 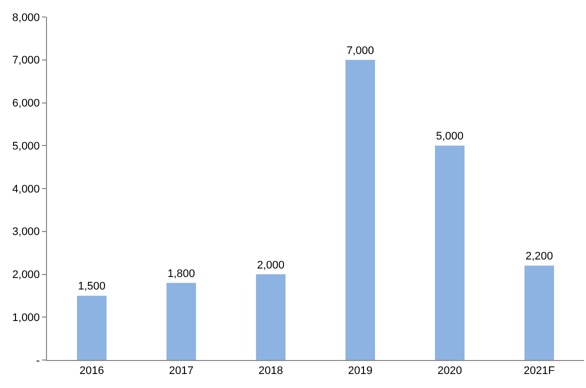 I want to click on x-tick-label: 2019, so click(x=360, y=371).